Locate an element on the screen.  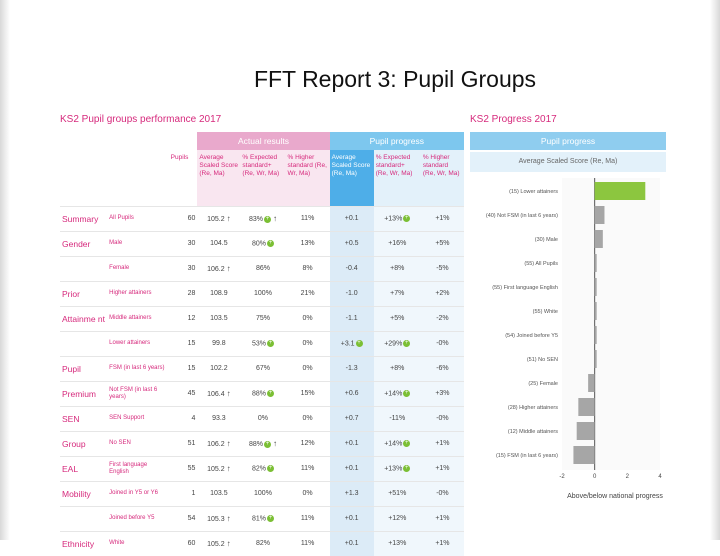
cell-progress-avg-value: -1.1 is located at coordinates (351, 318).